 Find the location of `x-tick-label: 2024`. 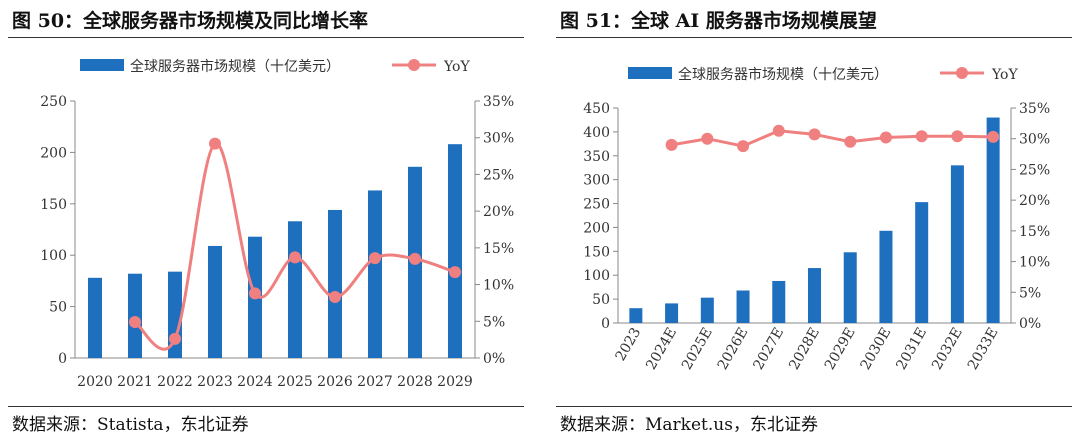

x-tick-label: 2024 is located at coordinates (255, 382).